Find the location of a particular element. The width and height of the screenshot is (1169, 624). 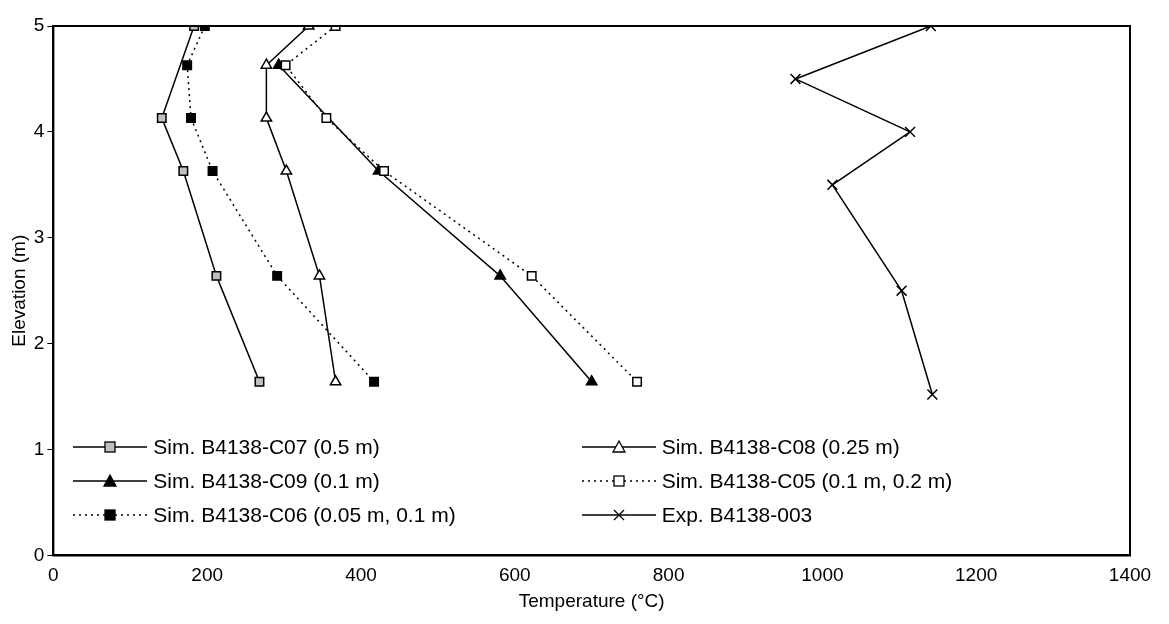

legend-label: Exp. B4138-003 is located at coordinates (737, 515).